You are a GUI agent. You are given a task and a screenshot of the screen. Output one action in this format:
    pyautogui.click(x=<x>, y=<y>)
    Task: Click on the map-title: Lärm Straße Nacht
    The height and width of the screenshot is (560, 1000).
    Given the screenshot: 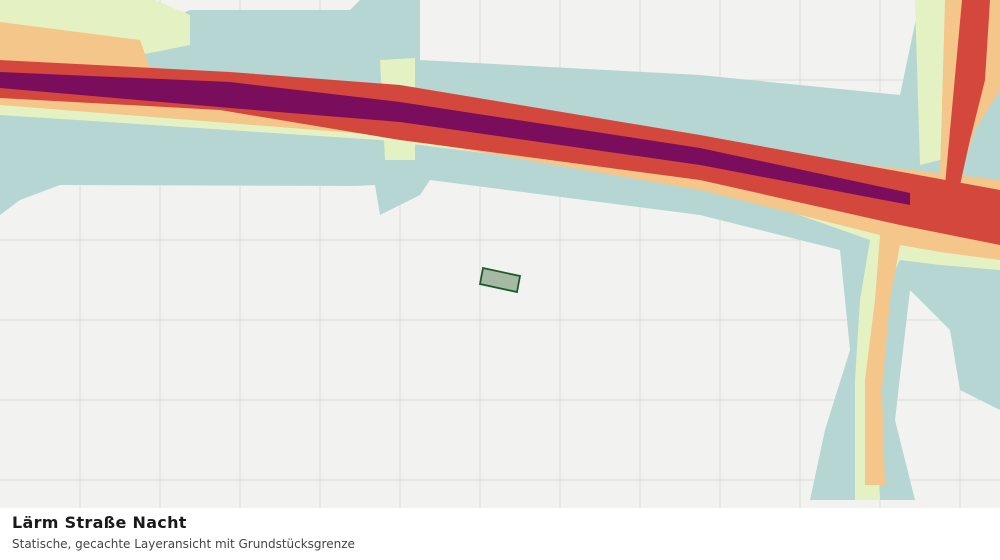 What is the action you would take?
    pyautogui.click(x=99, y=522)
    